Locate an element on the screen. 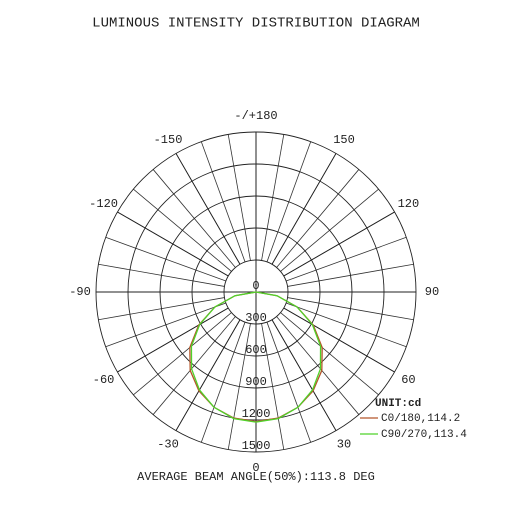  legend-label: C90/270,113.4 is located at coordinates (424, 435).